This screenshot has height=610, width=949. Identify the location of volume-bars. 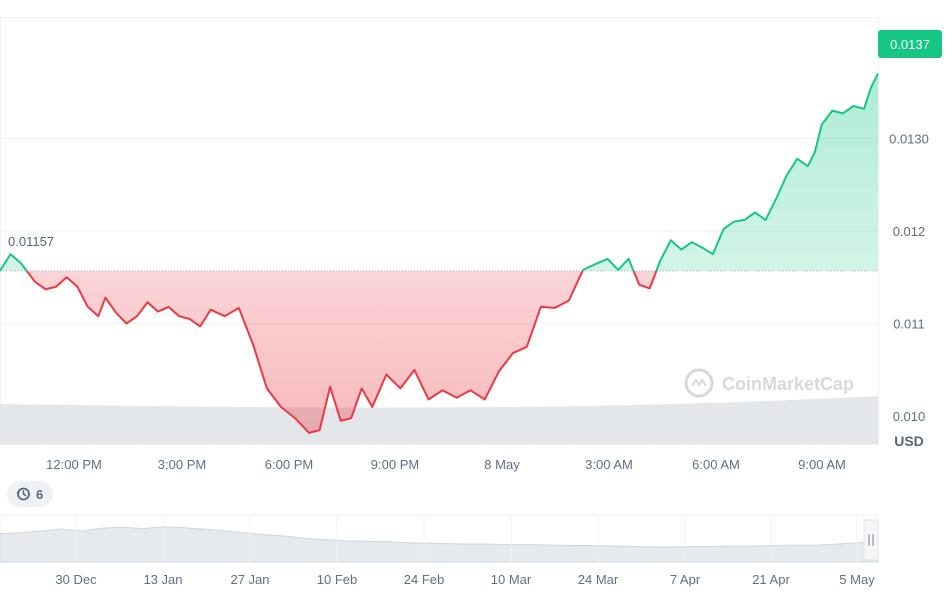
(439, 420).